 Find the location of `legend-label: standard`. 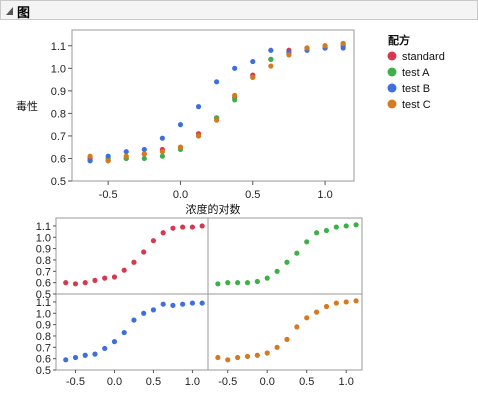

legend-label: standard is located at coordinates (423, 57).